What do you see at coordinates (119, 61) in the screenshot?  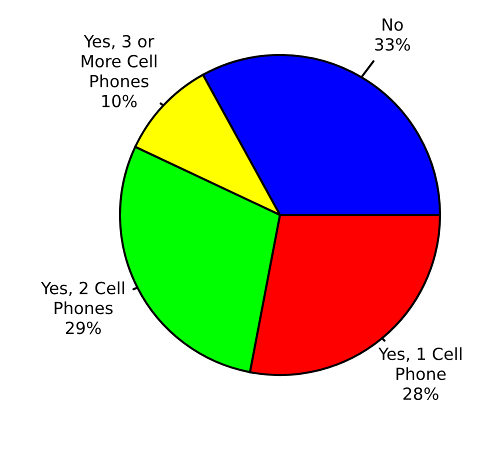 I see `slice-label: Yes, 3 or More Cell Phones` at bounding box center [119, 61].